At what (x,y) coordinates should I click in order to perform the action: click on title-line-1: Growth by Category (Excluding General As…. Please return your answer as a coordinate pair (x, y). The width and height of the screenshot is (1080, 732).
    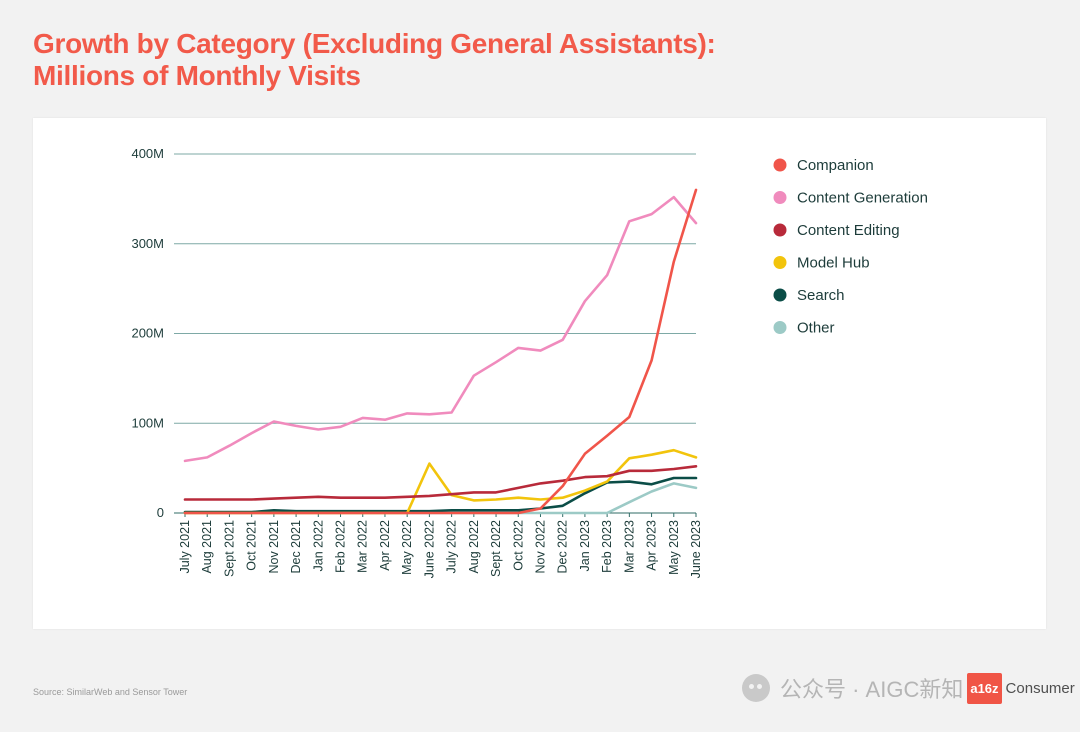
    Looking at the image, I should click on (374, 43).